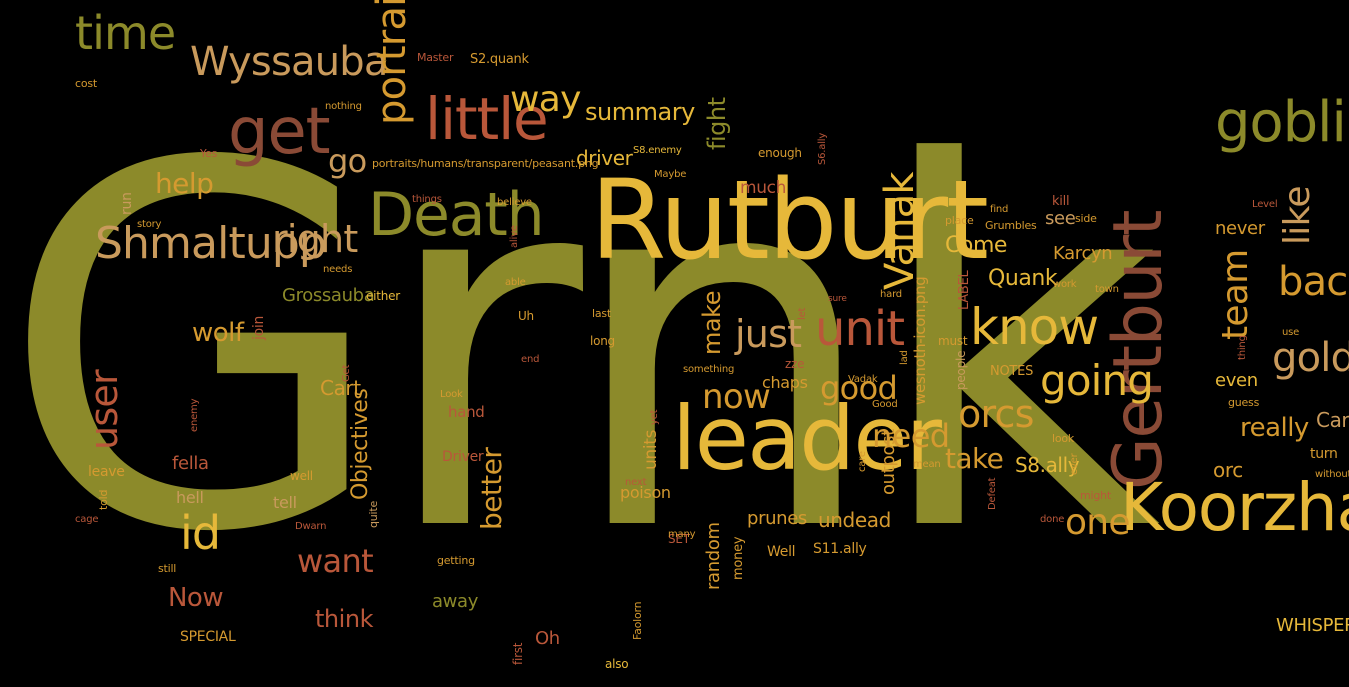 The height and width of the screenshot is (687, 1349). What do you see at coordinates (854, 520) in the screenshot?
I see `cloud-word: undead` at bounding box center [854, 520].